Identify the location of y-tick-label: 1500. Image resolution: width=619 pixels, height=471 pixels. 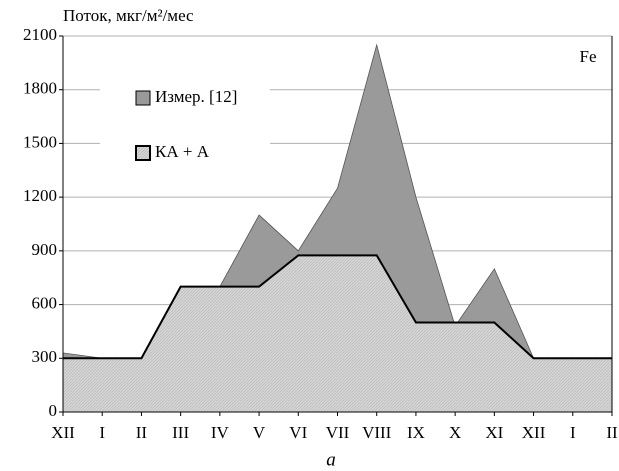
(40, 141).